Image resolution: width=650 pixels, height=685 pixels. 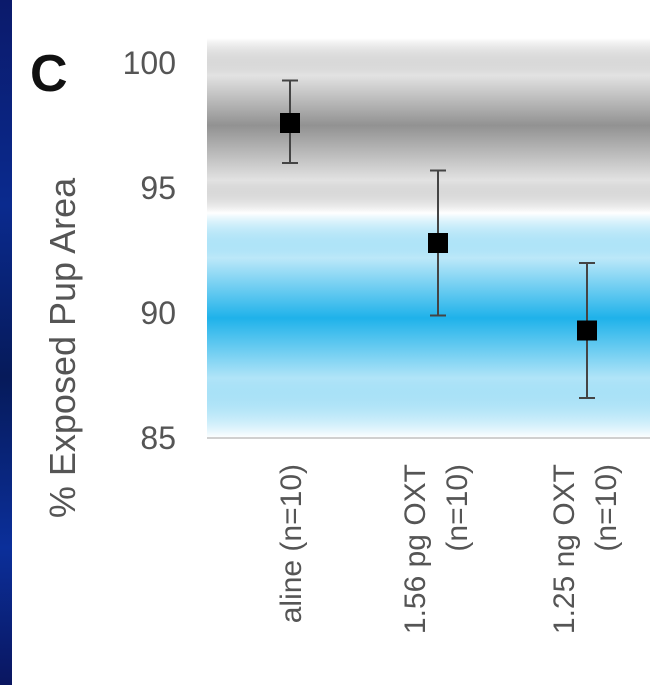 What do you see at coordinates (149, 250) in the screenshot?
I see `y-tick-labels: 100 95 90 85` at bounding box center [149, 250].